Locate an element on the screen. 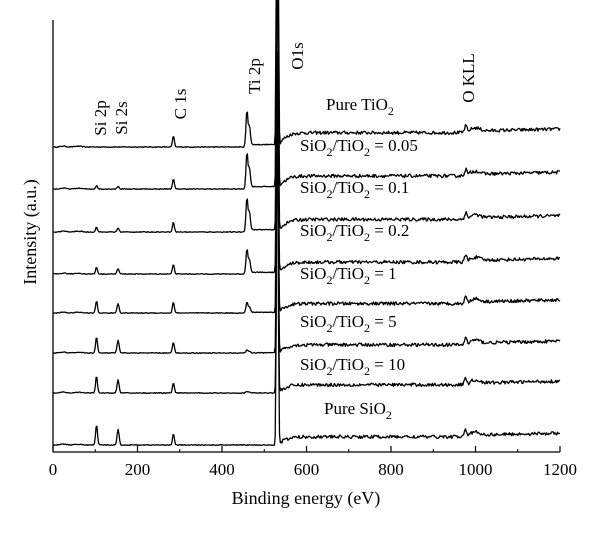 The width and height of the screenshot is (600, 533). series-label: SiO2/TiO2 = 0.1 is located at coordinates (354, 189).